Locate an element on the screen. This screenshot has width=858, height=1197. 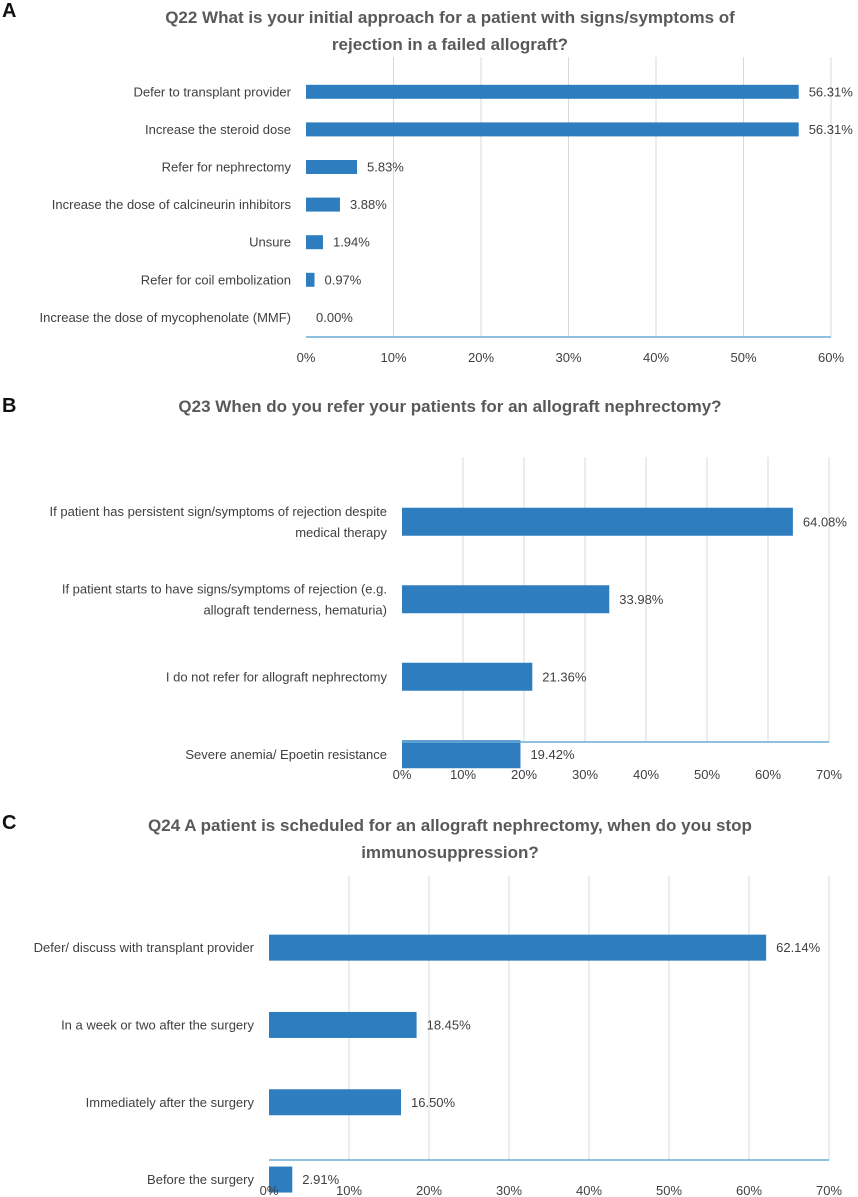
category-label-line: Unsure is located at coordinates (270, 242).